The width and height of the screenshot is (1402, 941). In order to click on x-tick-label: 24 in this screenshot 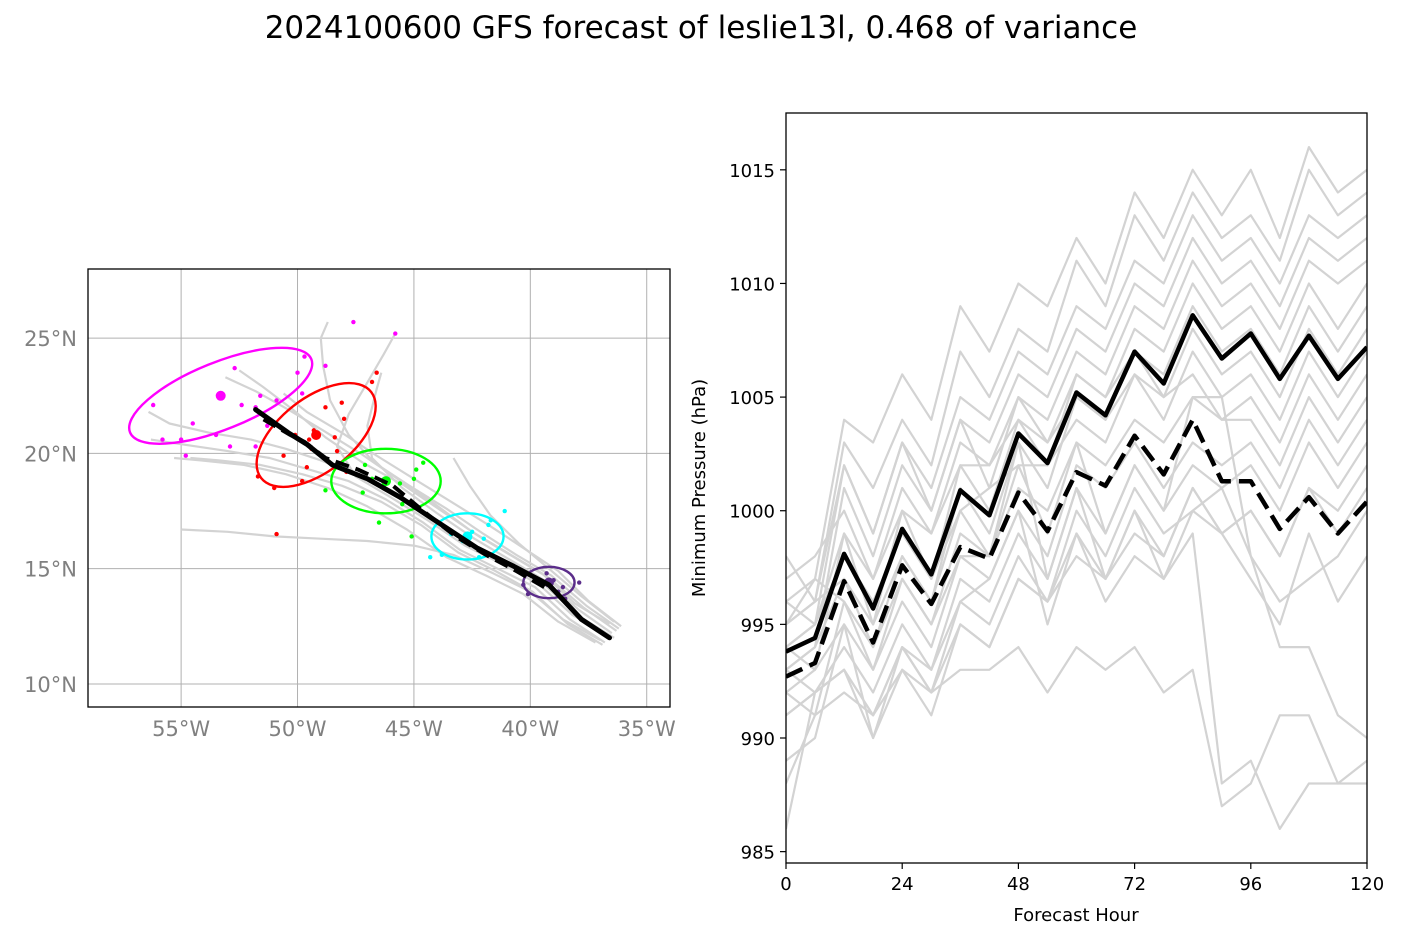, I will do `click(902, 884)`.